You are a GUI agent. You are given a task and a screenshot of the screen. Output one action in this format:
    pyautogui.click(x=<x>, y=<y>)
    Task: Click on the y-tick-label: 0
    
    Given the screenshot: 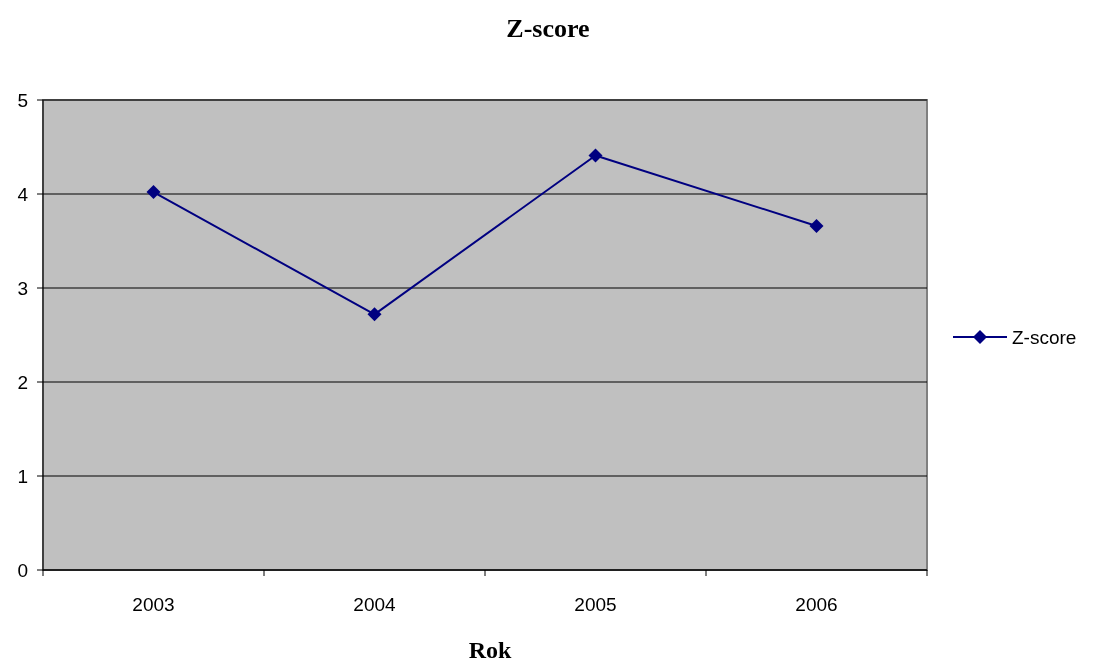 What is the action you would take?
    pyautogui.click(x=22, y=570)
    